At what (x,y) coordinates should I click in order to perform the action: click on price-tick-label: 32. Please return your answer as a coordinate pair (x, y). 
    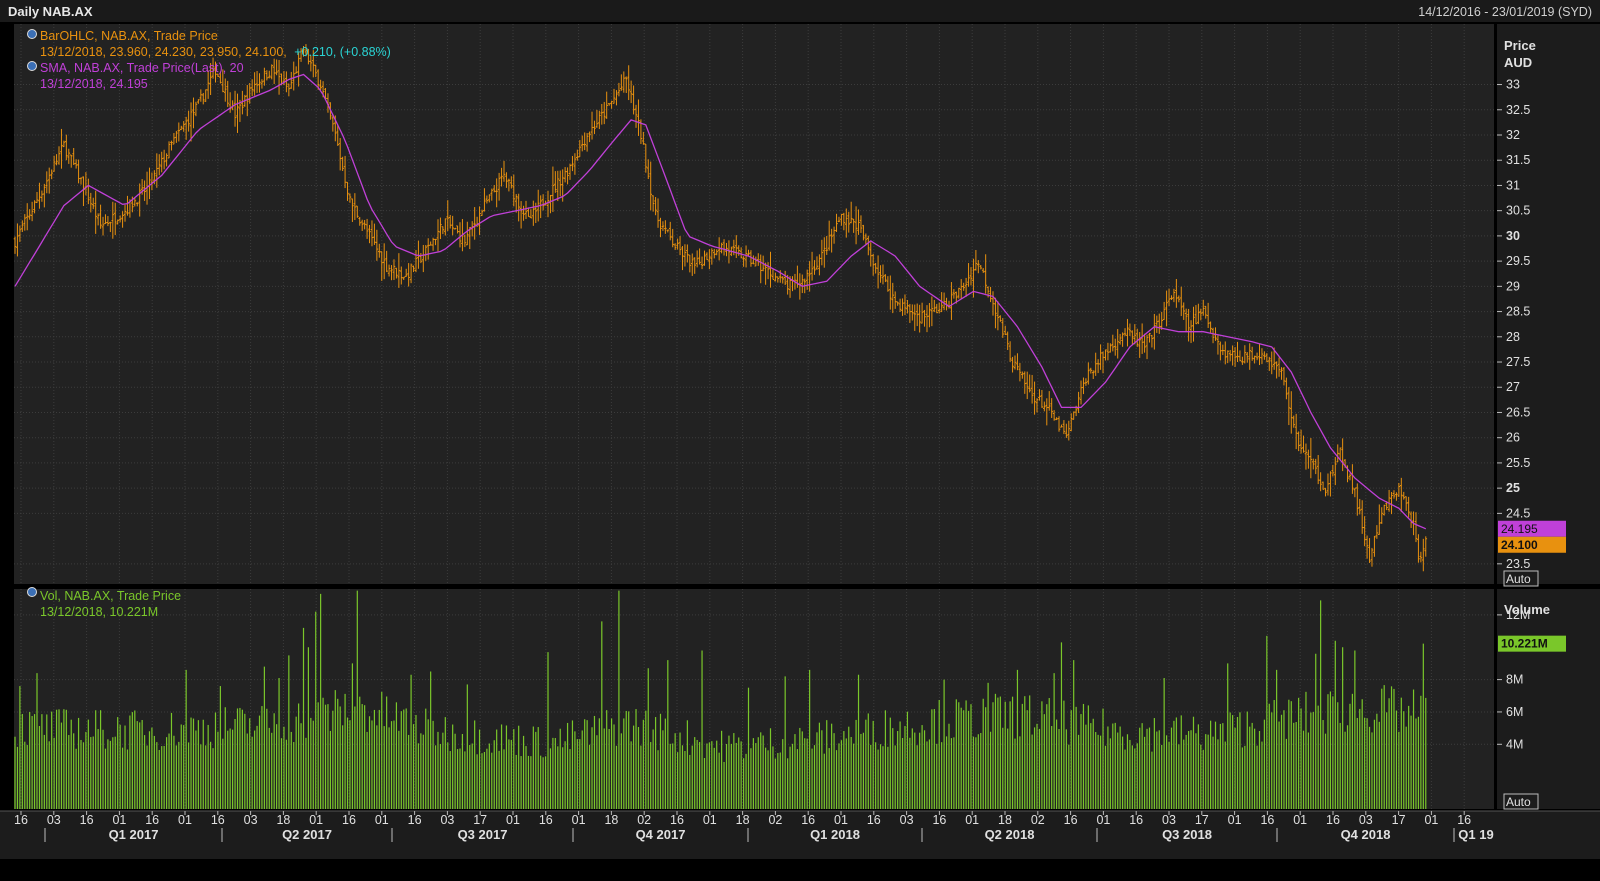
    Looking at the image, I should click on (1513, 135).